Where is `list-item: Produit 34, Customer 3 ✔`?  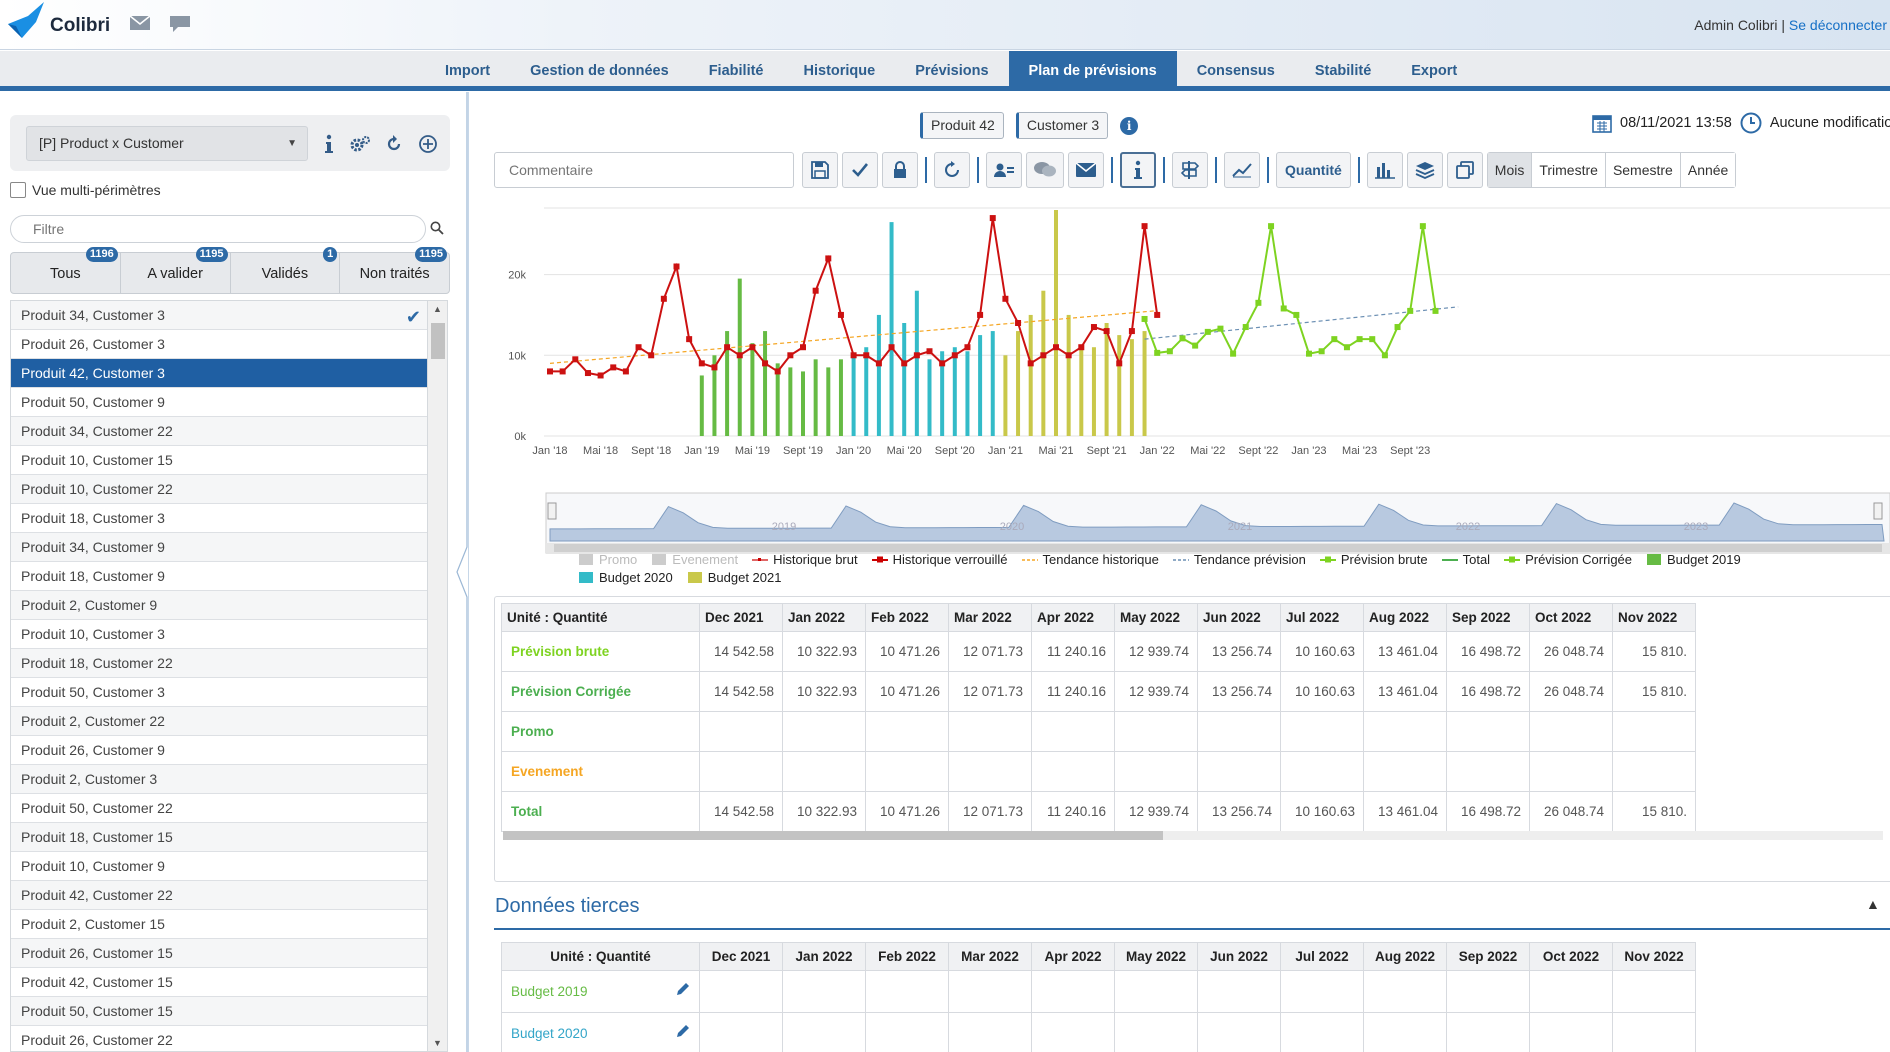
list-item: Produit 34, Customer 3 ✔ is located at coordinates (219, 315).